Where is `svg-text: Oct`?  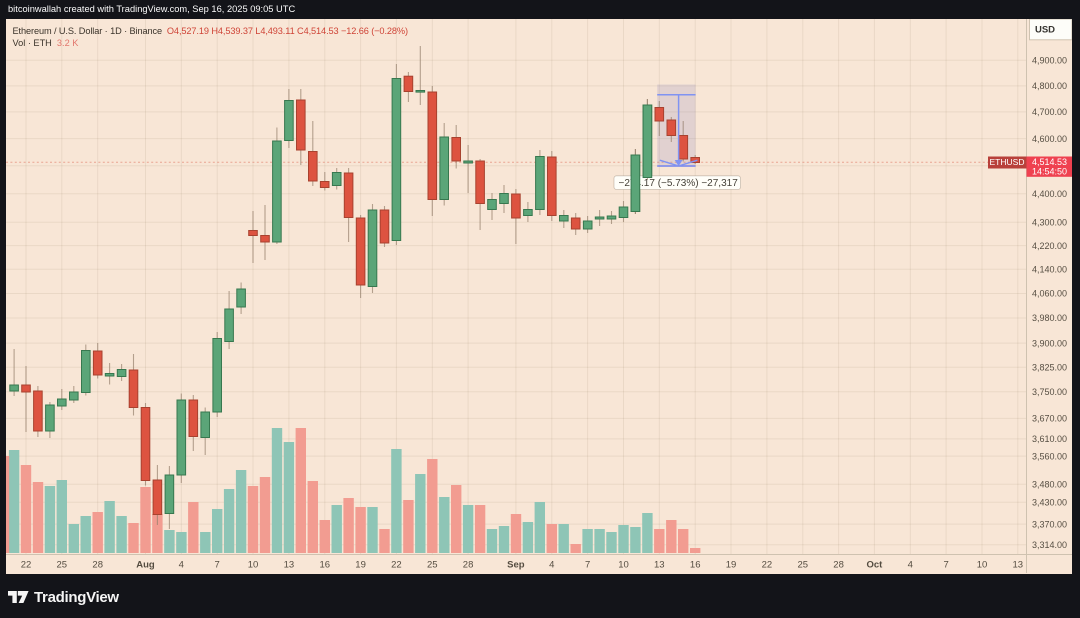 svg-text: Oct is located at coordinates (874, 565).